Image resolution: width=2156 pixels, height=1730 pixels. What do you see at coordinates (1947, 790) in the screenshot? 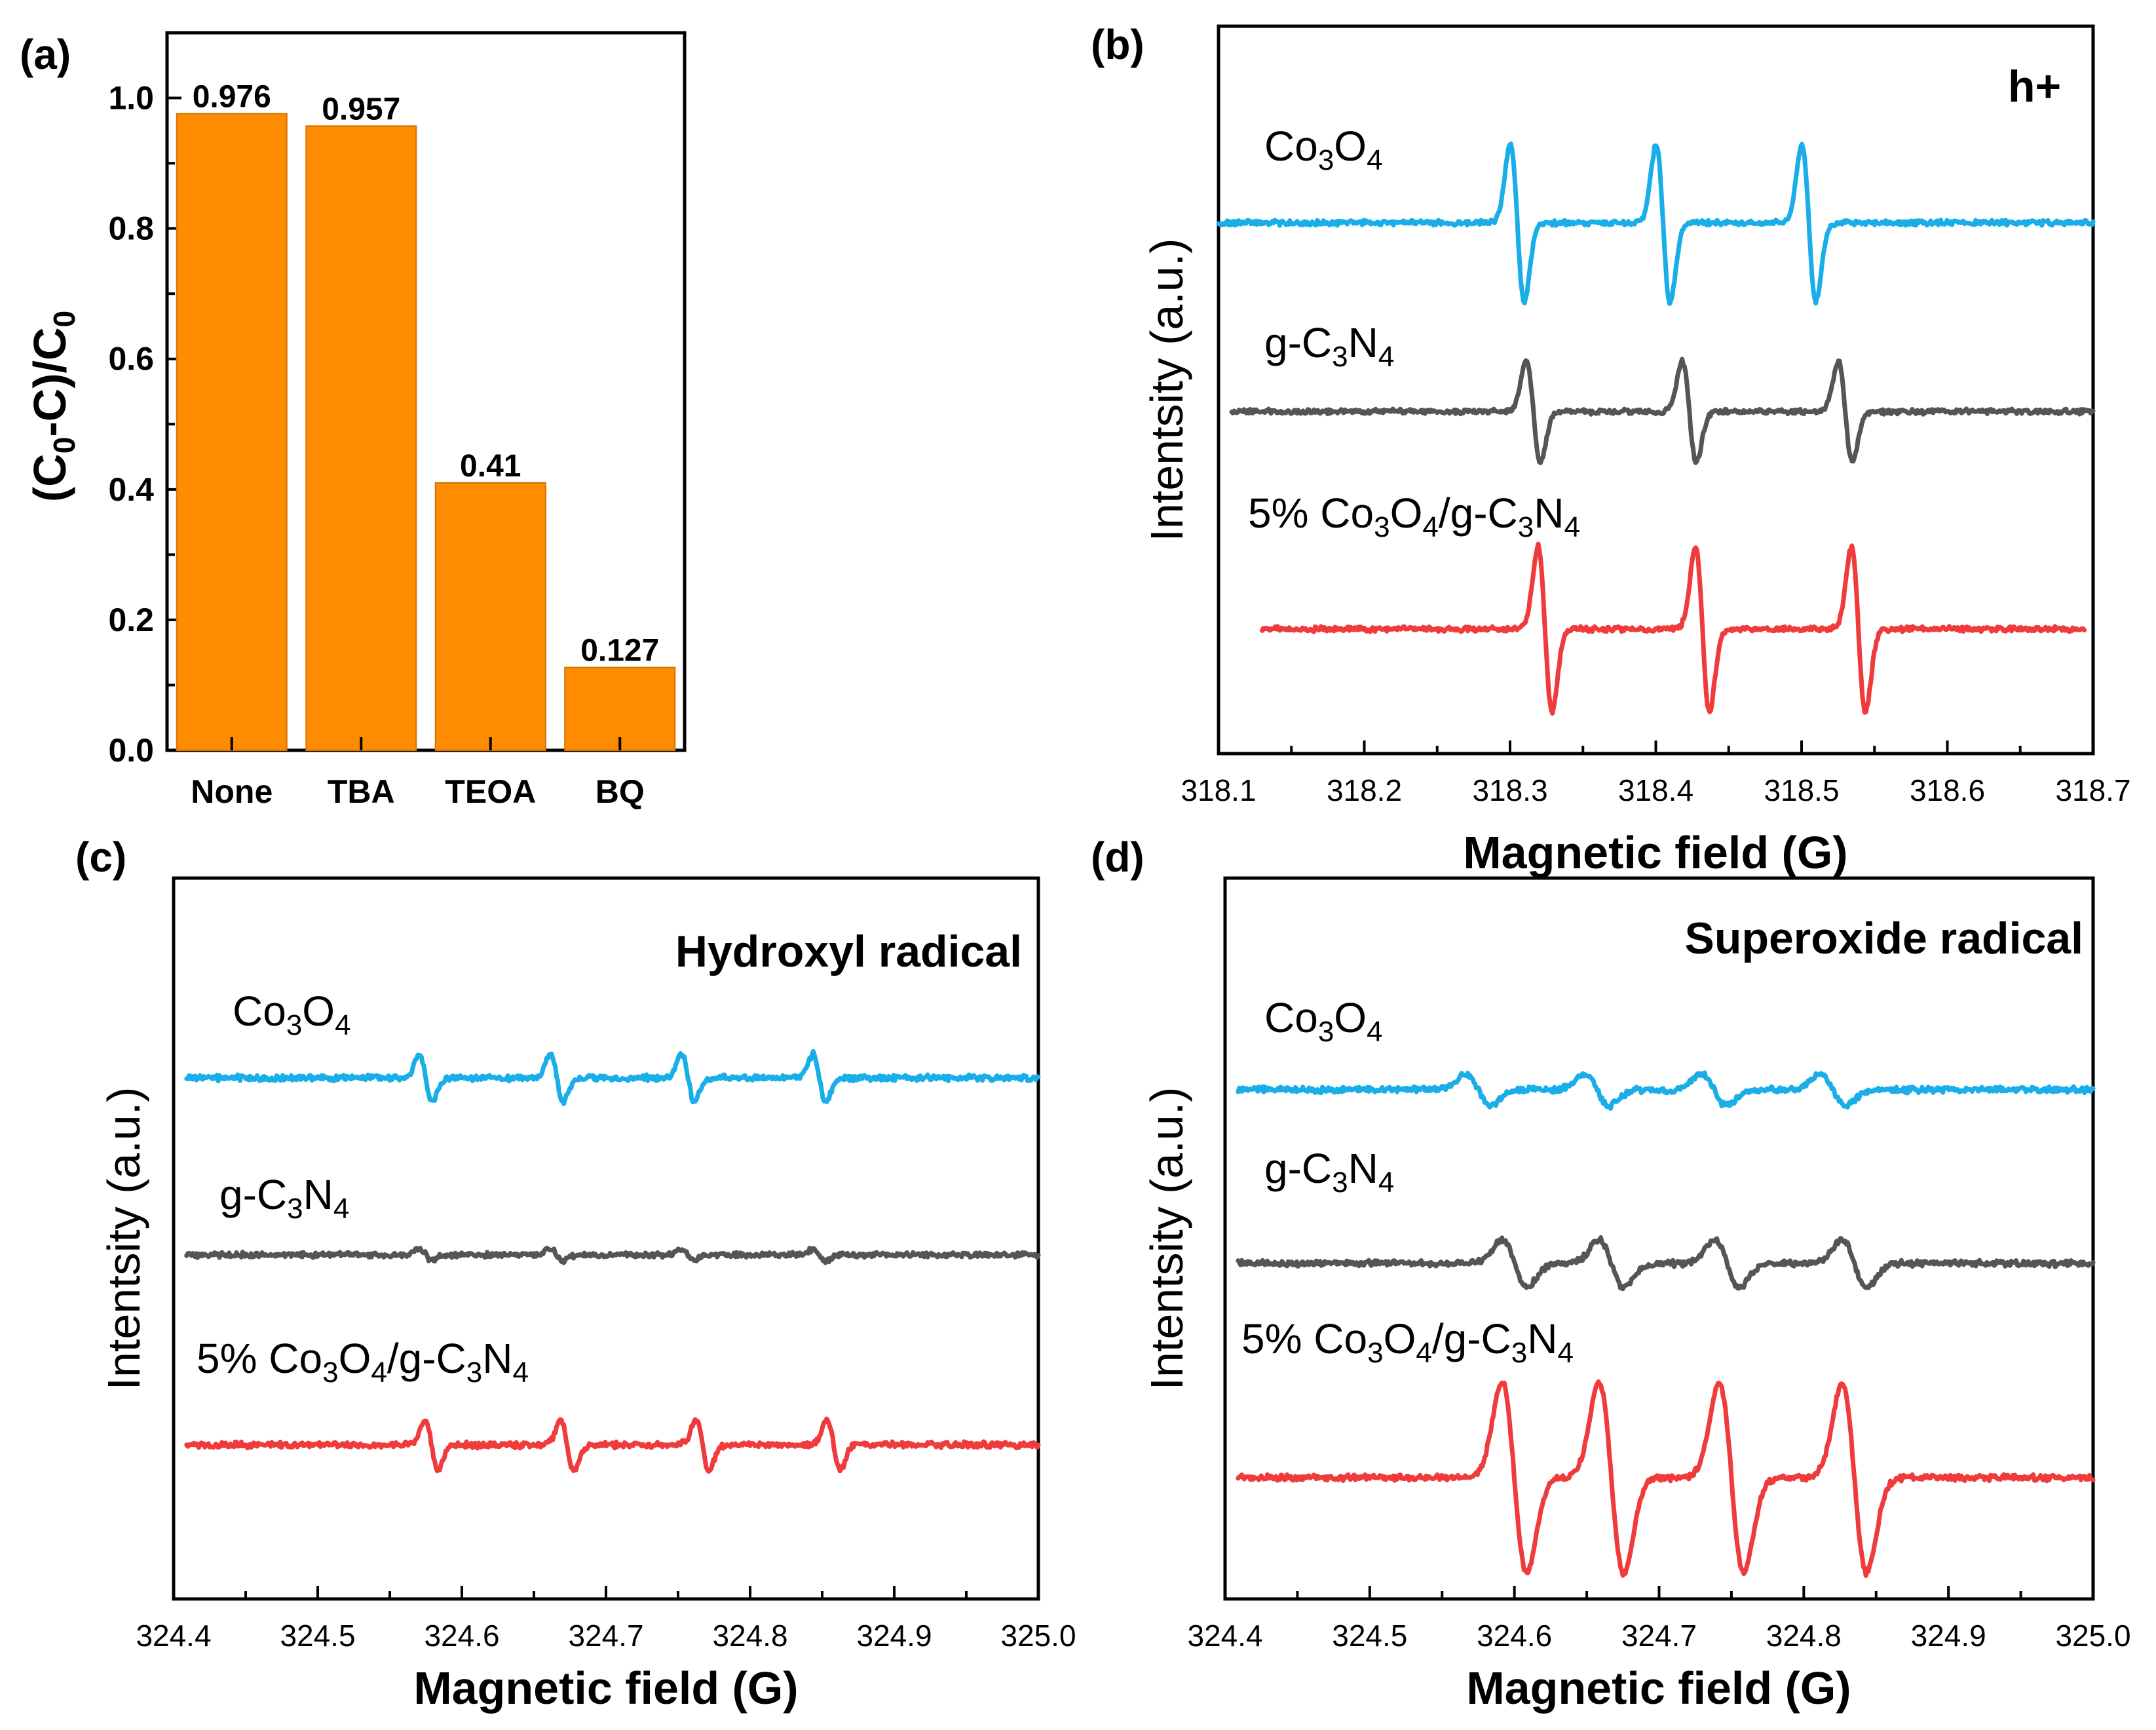
I see `x-tick-label-b: 318.6` at bounding box center [1947, 790].